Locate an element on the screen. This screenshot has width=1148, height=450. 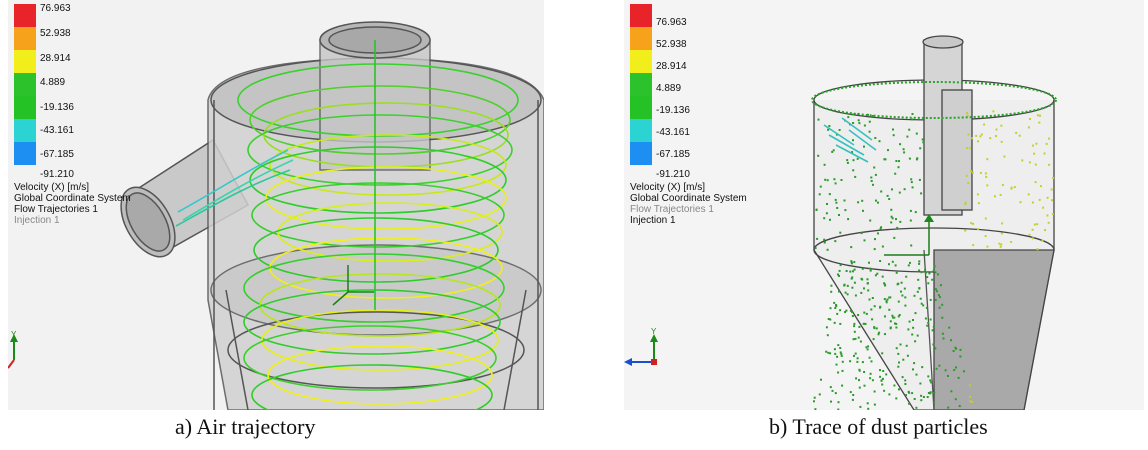
swatch-yellow is located at coordinates (25, 61).